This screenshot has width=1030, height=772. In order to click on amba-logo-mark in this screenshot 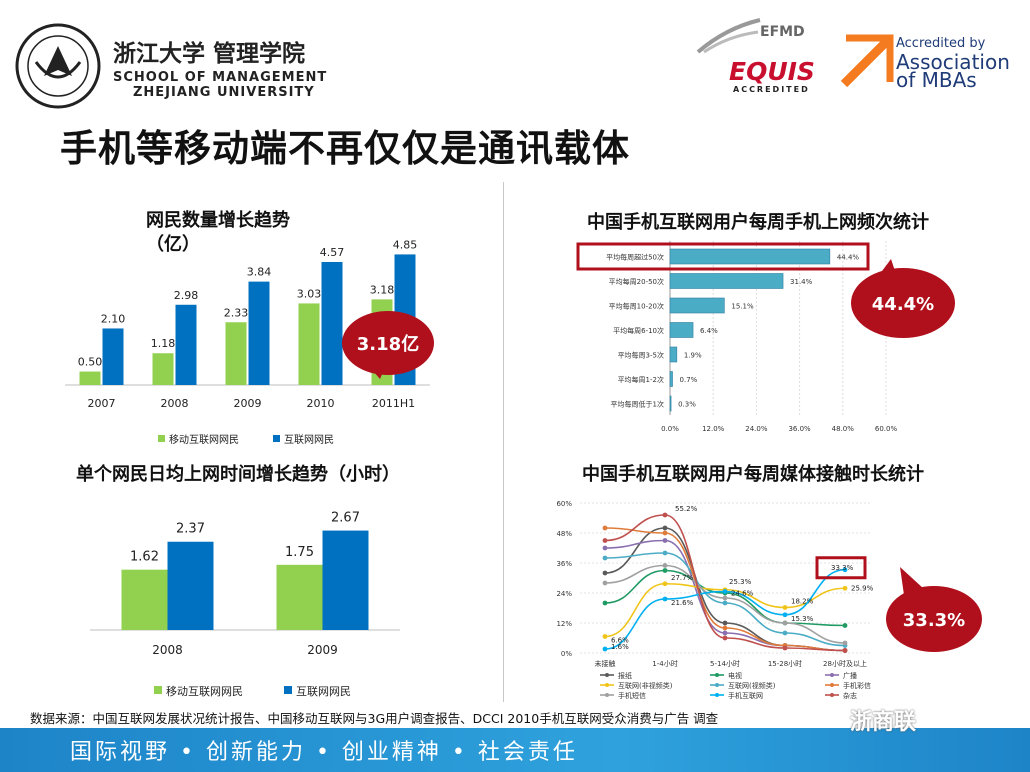, I will do `click(867, 60)`.